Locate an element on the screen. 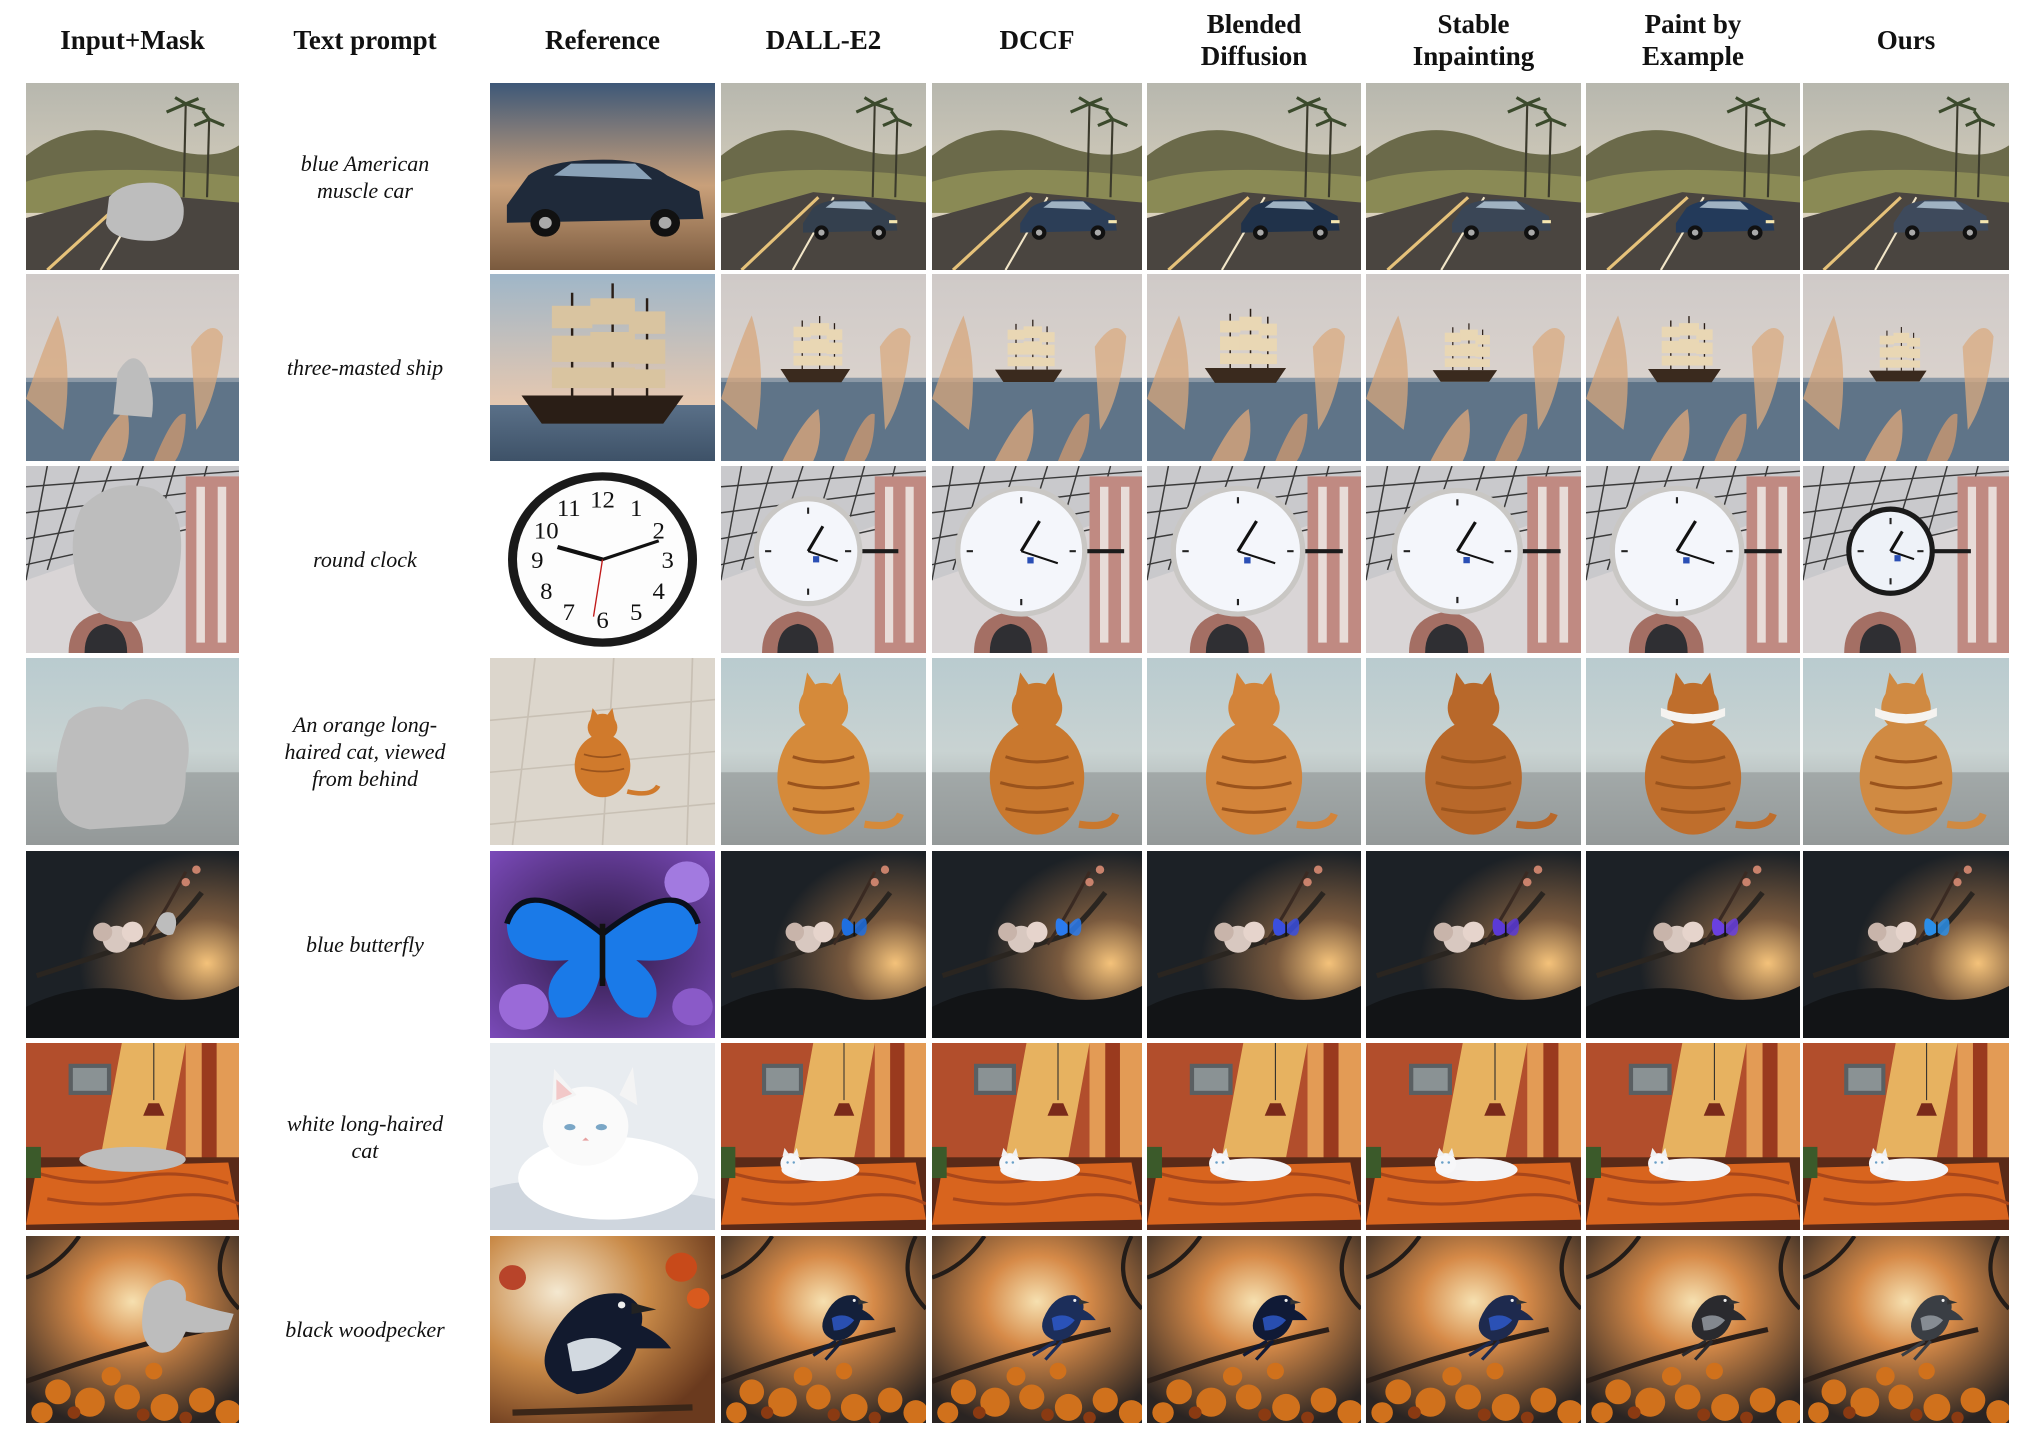 The height and width of the screenshot is (1444, 2031). text-prompt: round clock is located at coordinates (365, 559).